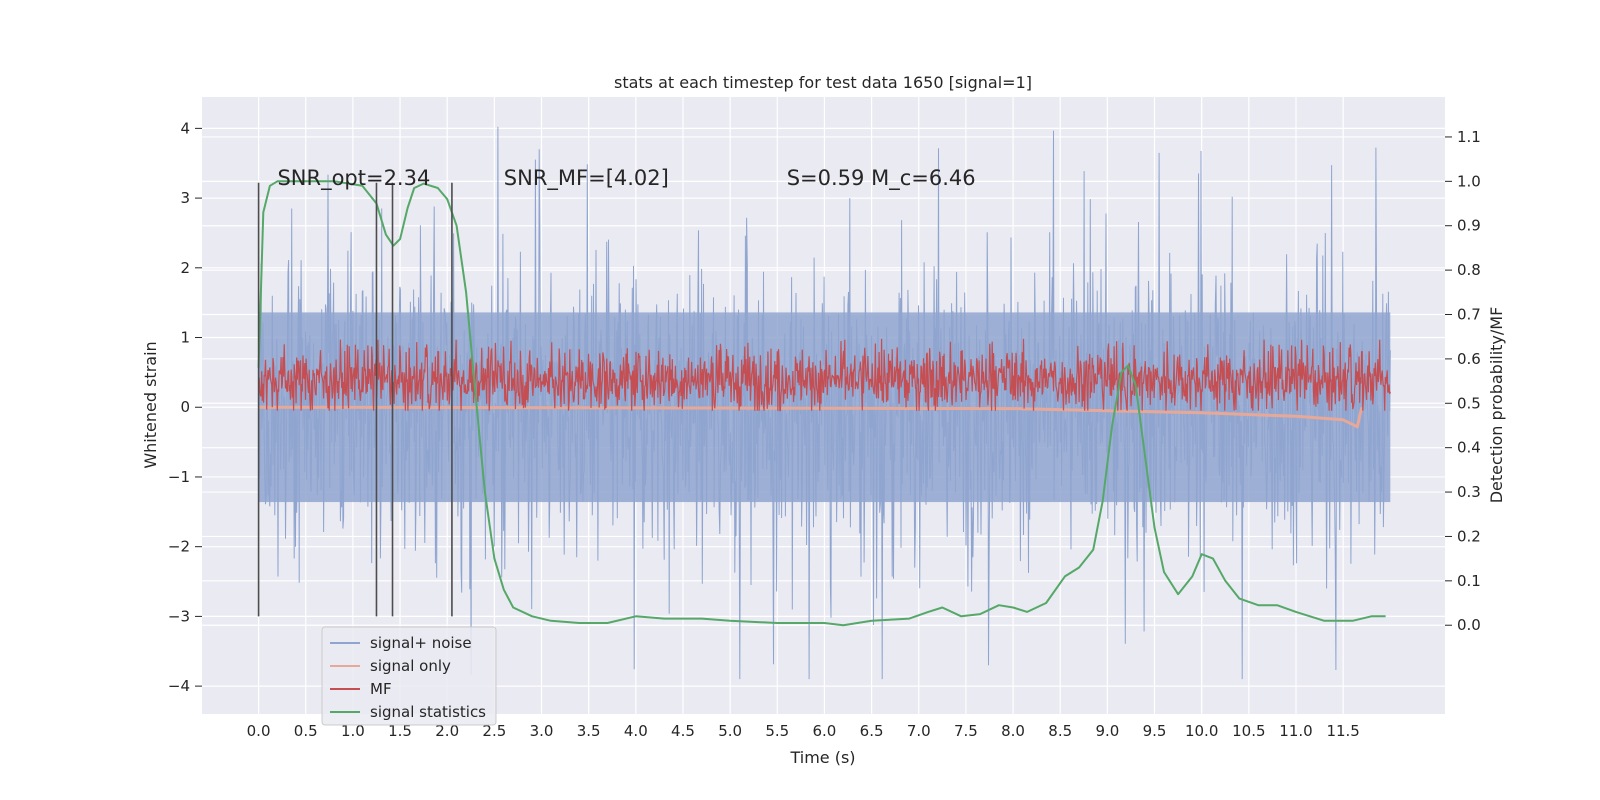 Image resolution: width=1600 pixels, height=800 pixels. Describe the element at coordinates (447, 731) in the screenshot. I see `x-tick-label: 2.0` at that location.